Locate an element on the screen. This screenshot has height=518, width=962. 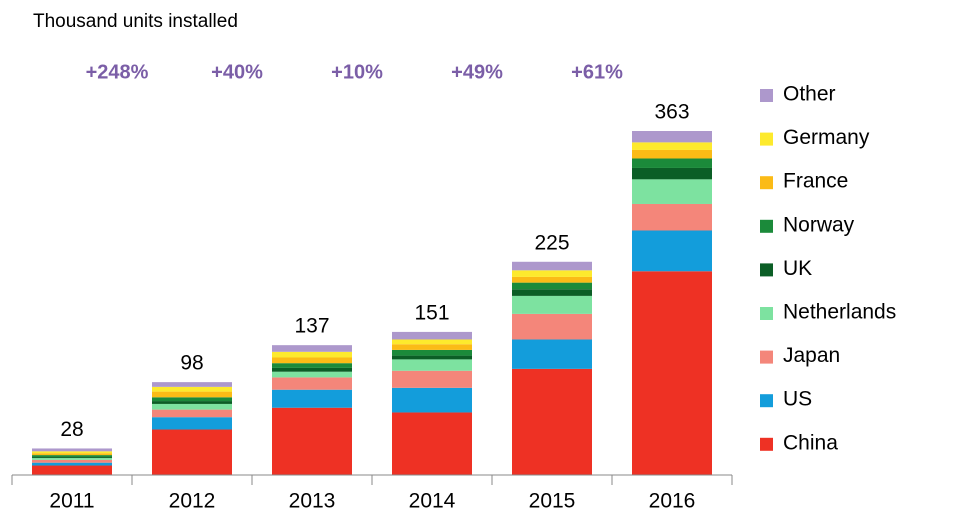
growth-label: +248% is located at coordinates (117, 72).